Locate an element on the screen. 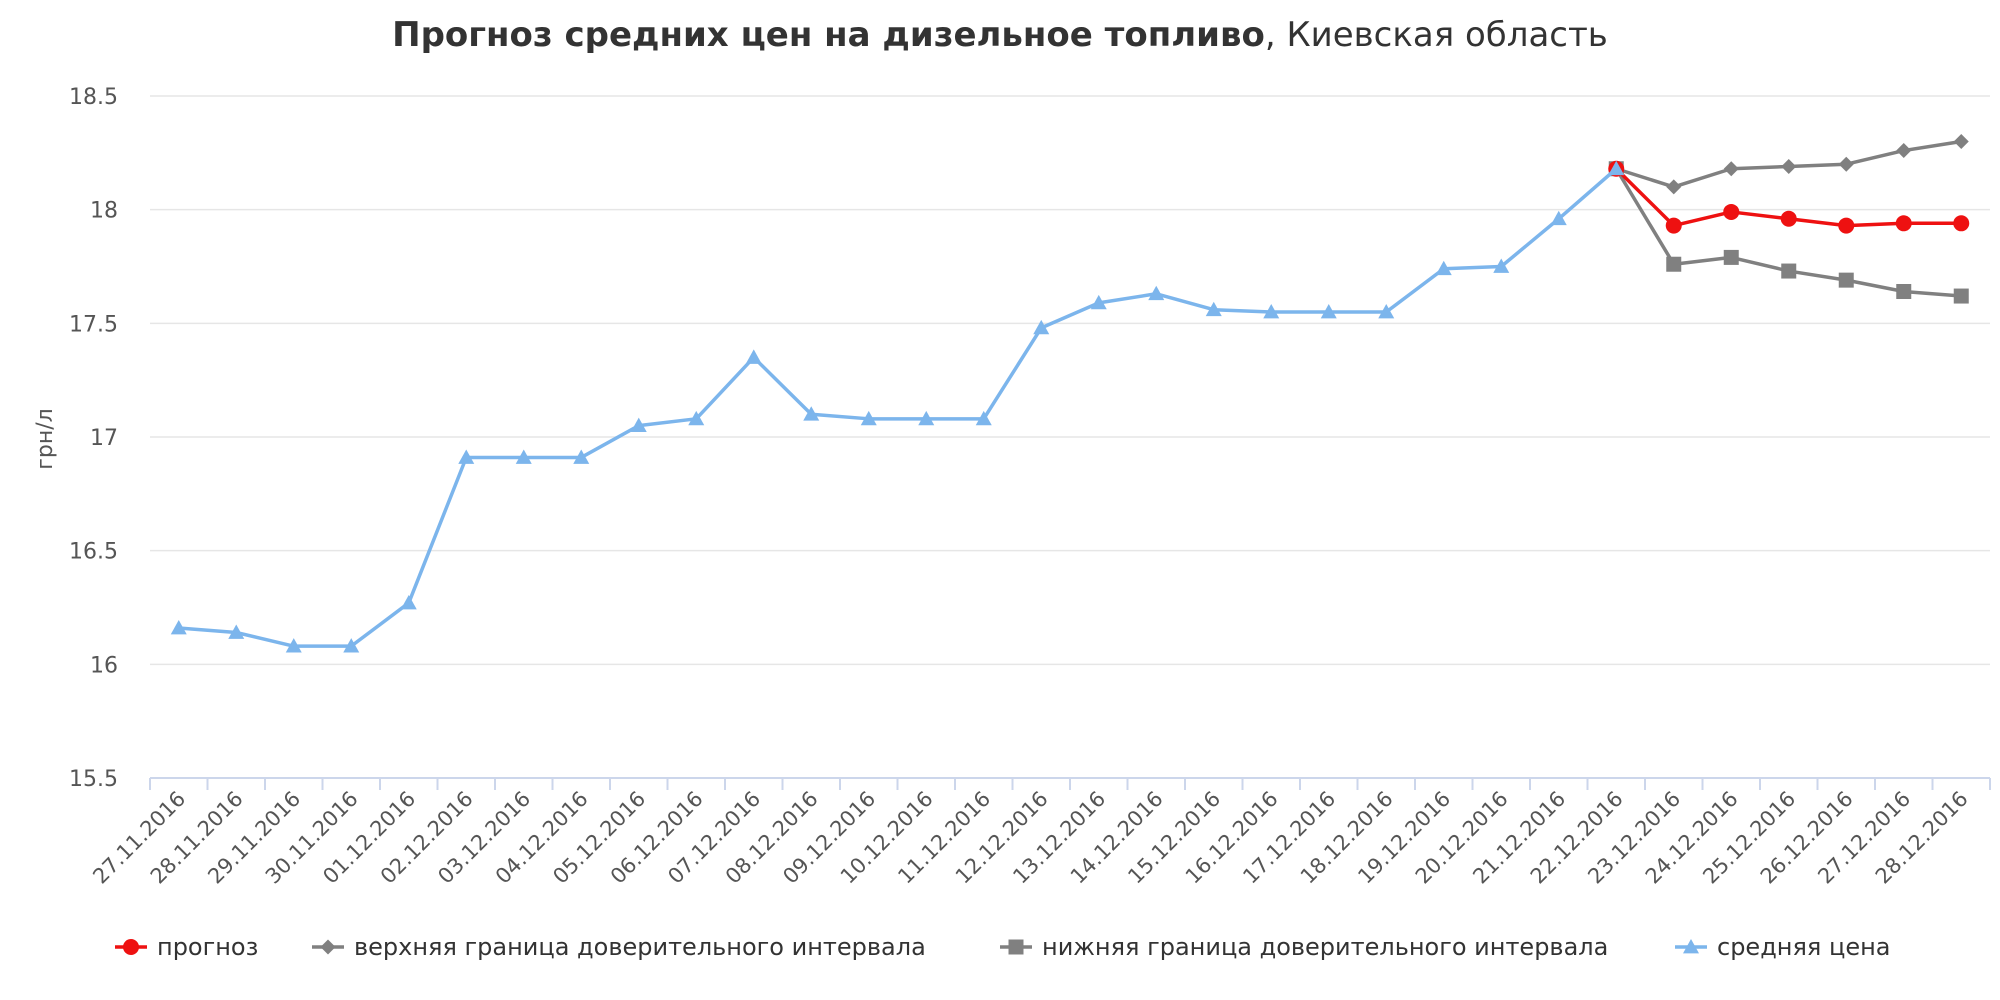 The height and width of the screenshot is (1000, 2000). legend-label: средняя цена is located at coordinates (1803, 947).